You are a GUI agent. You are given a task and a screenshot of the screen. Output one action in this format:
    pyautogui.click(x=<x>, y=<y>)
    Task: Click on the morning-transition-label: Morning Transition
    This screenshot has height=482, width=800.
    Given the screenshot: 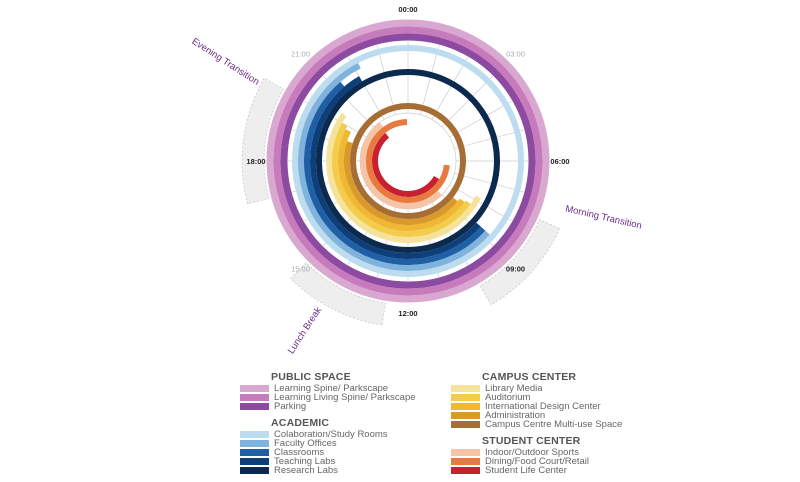 What is the action you would take?
    pyautogui.click(x=603, y=217)
    